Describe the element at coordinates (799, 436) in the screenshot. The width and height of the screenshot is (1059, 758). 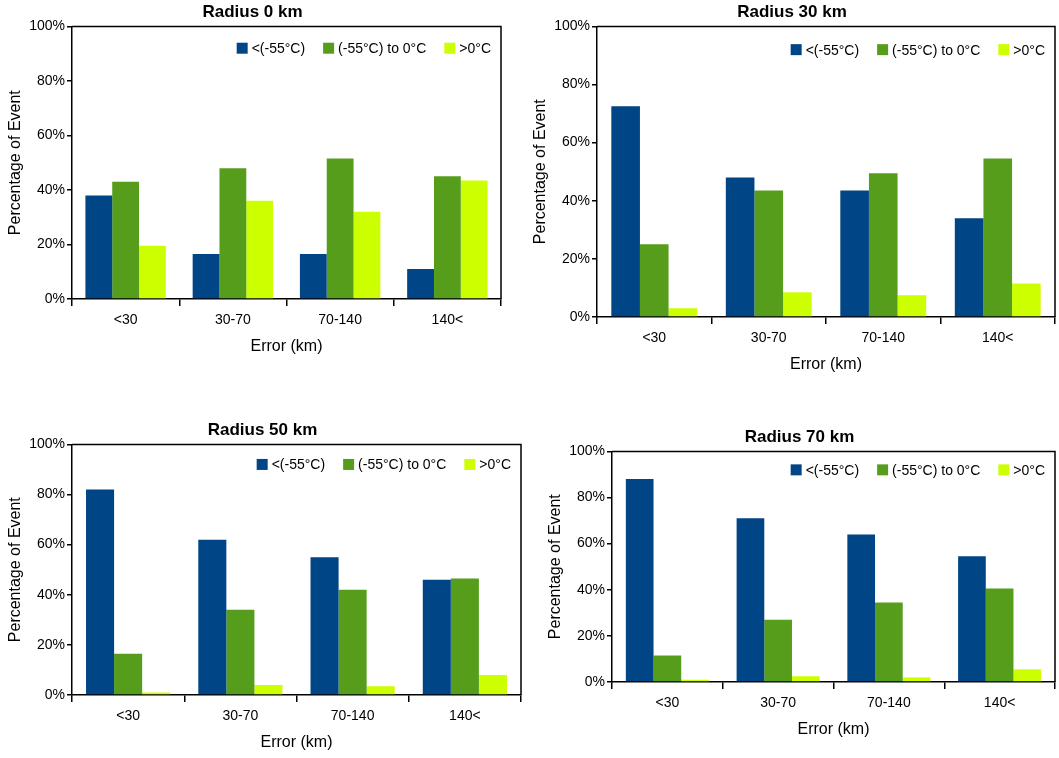
I see `chart-title: Radius 70 km` at that location.